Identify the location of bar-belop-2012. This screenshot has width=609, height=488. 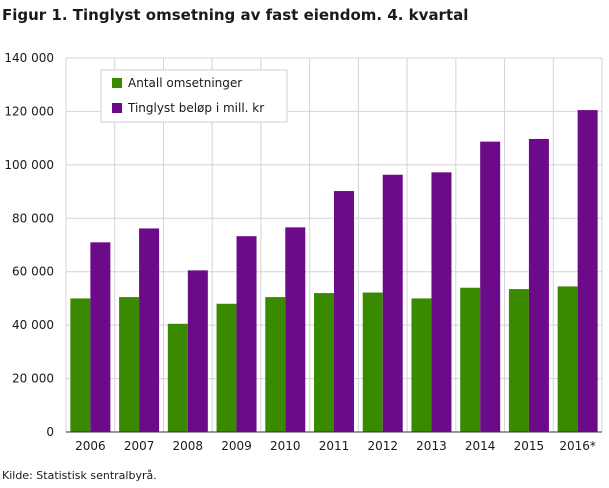
(392, 303).